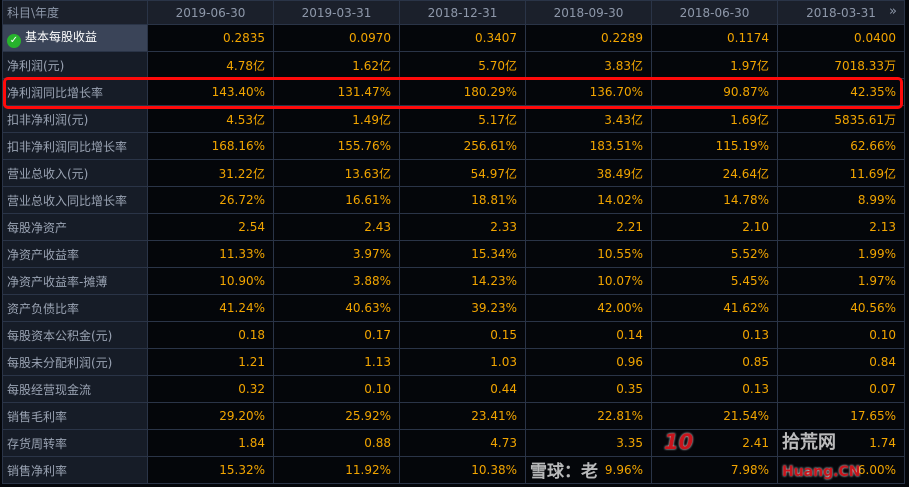 This screenshot has width=909, height=487. What do you see at coordinates (588, 227) in the screenshot?
I see `value-cell: 2.21` at bounding box center [588, 227].